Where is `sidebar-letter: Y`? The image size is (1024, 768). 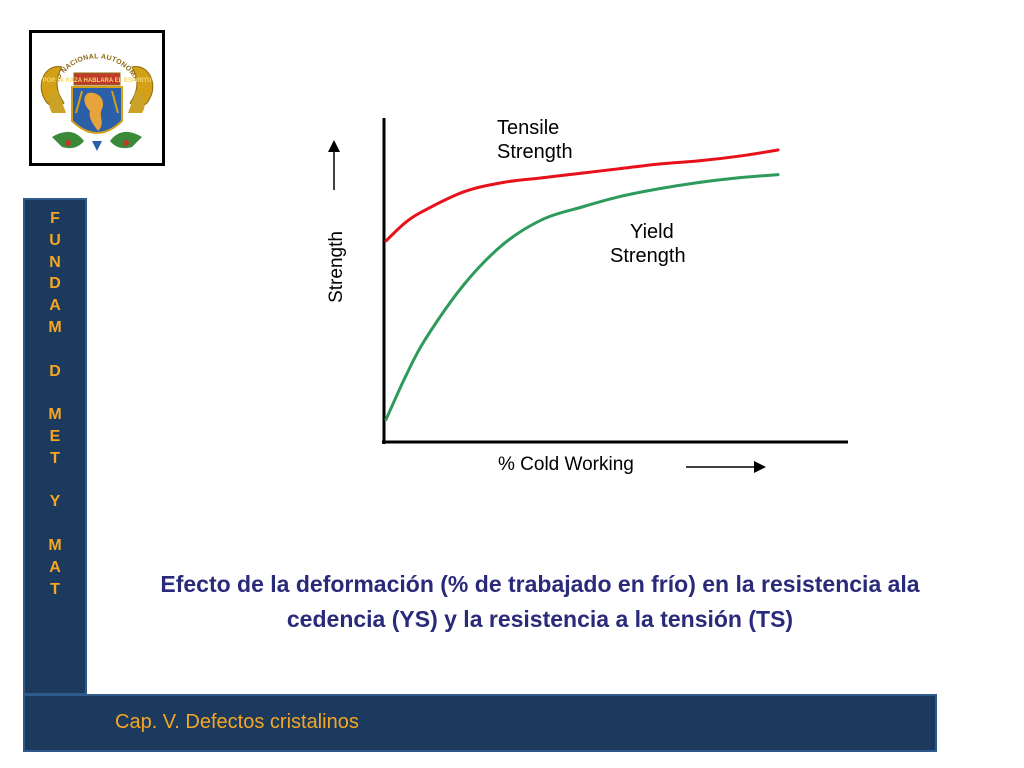 sidebar-letter: Y is located at coordinates (55, 502).